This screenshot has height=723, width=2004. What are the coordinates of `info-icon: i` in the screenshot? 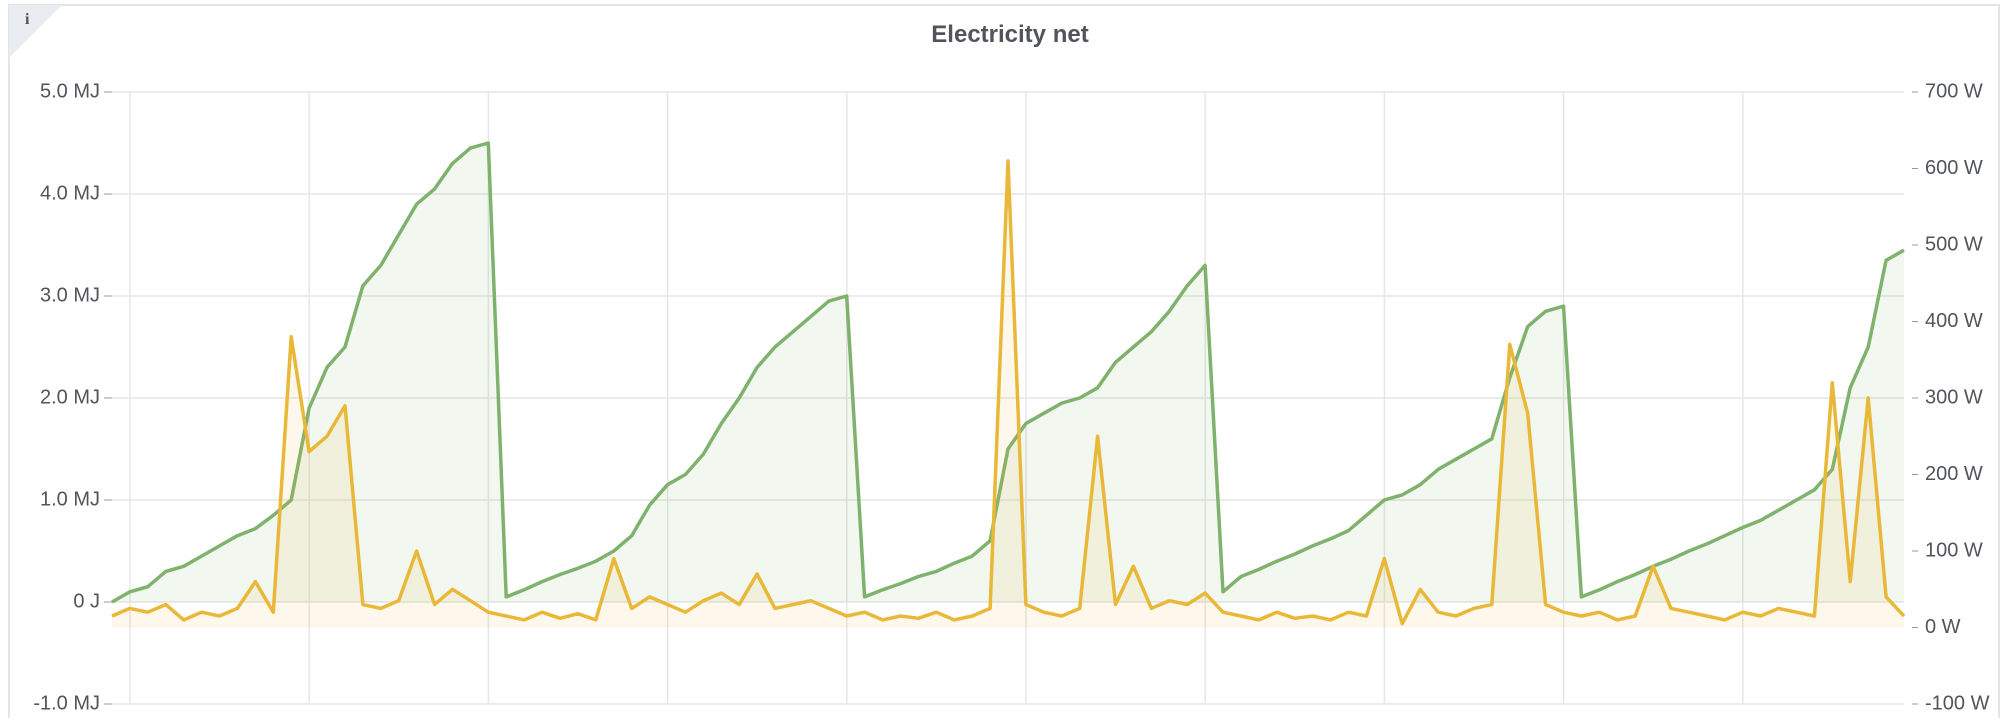 It's located at (27, 19).